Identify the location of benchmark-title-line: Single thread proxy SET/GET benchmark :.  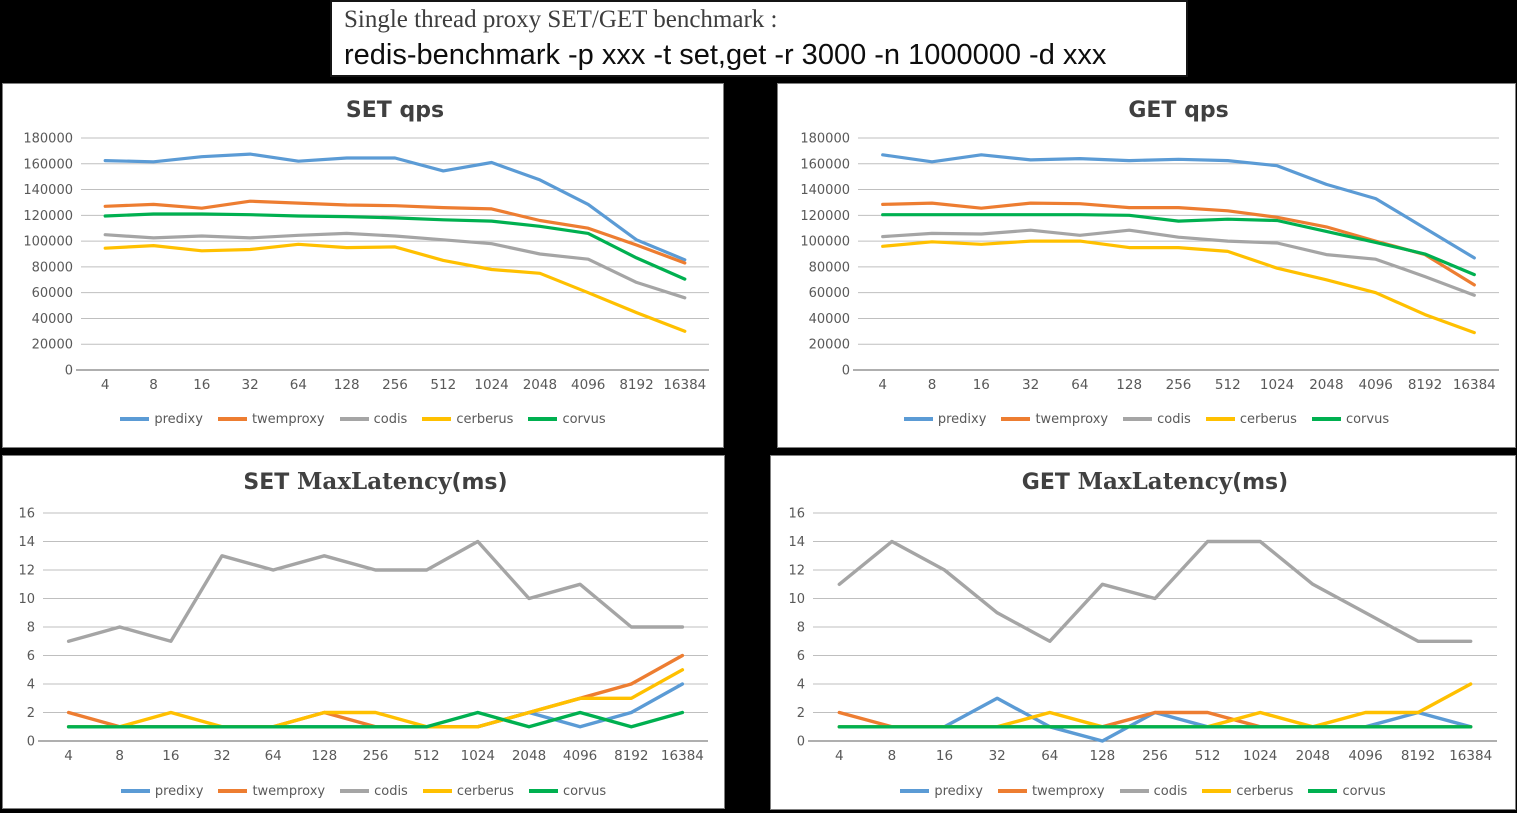
(561, 19).